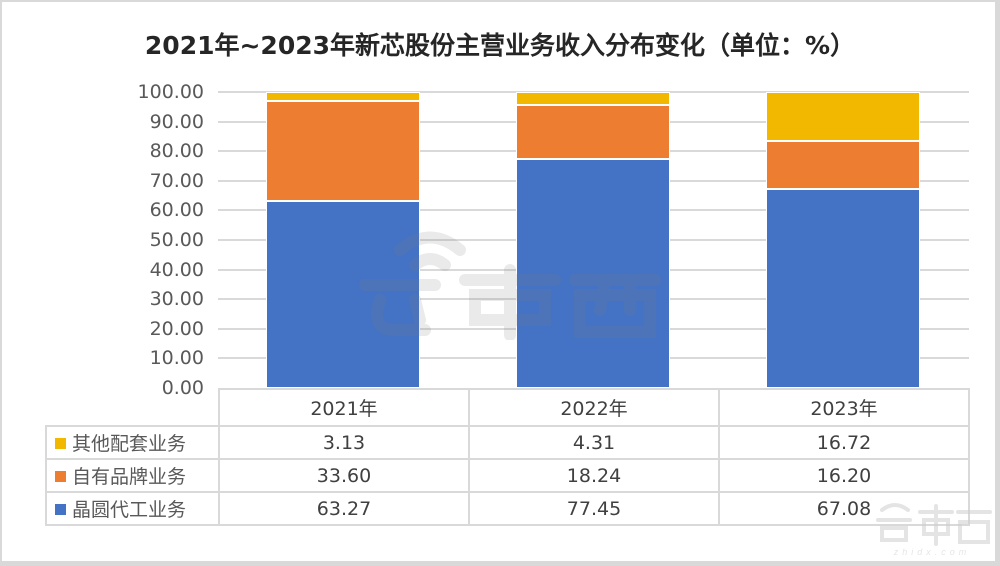 The width and height of the screenshot is (1000, 566). I want to click on legend-swatch-own-brand-icon, so click(60, 476).